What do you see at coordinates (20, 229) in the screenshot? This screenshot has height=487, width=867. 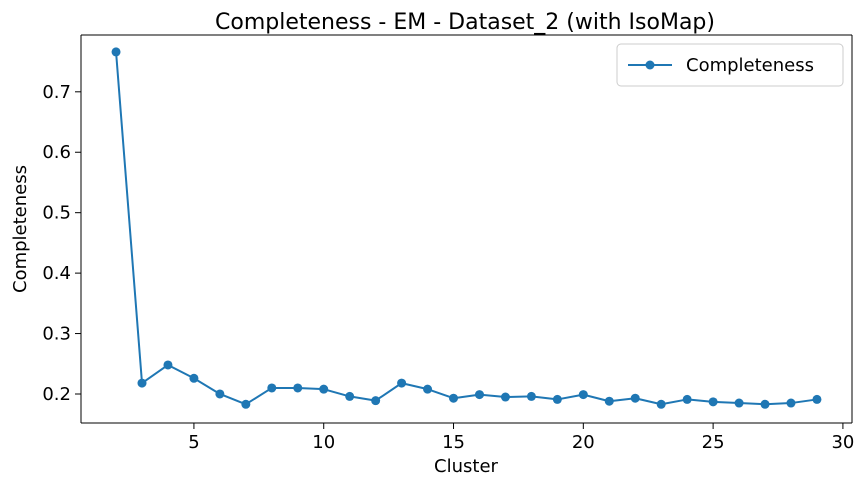 I see `y-axis-label: Completeness` at bounding box center [20, 229].